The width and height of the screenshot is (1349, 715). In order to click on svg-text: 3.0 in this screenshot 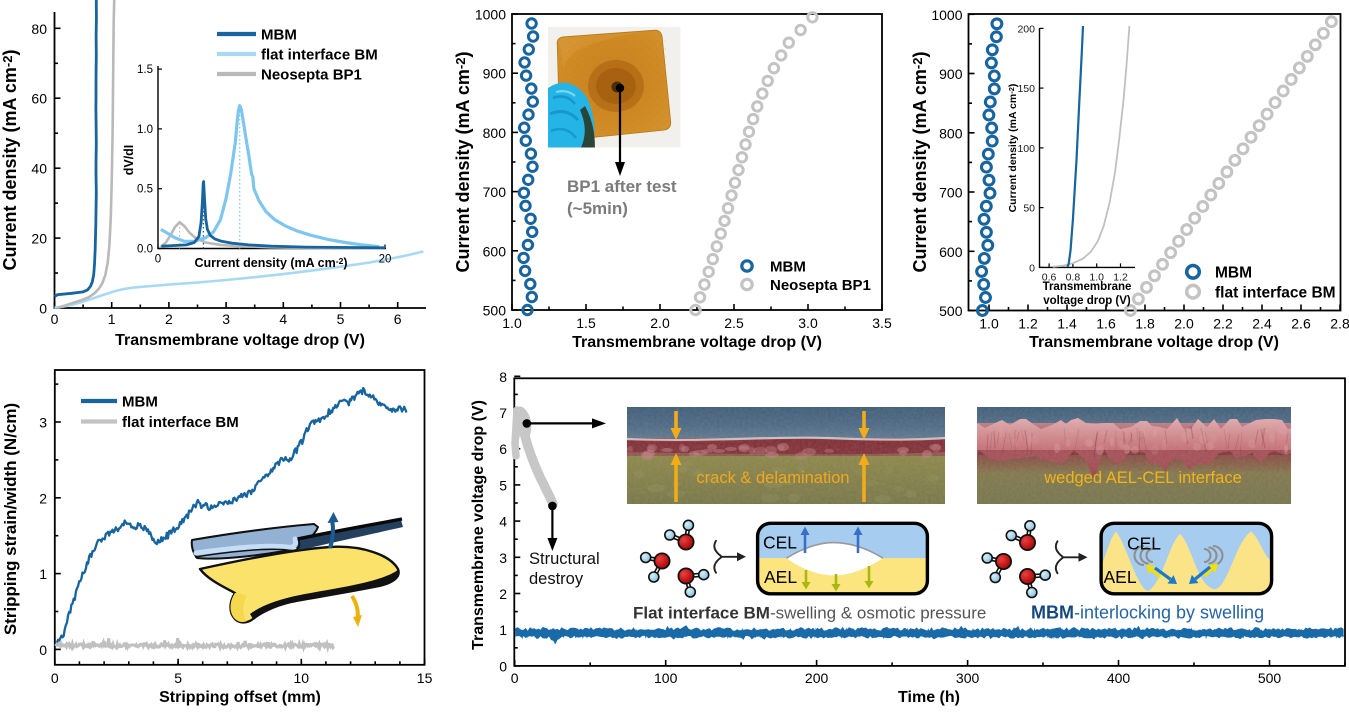, I will do `click(808, 323)`.